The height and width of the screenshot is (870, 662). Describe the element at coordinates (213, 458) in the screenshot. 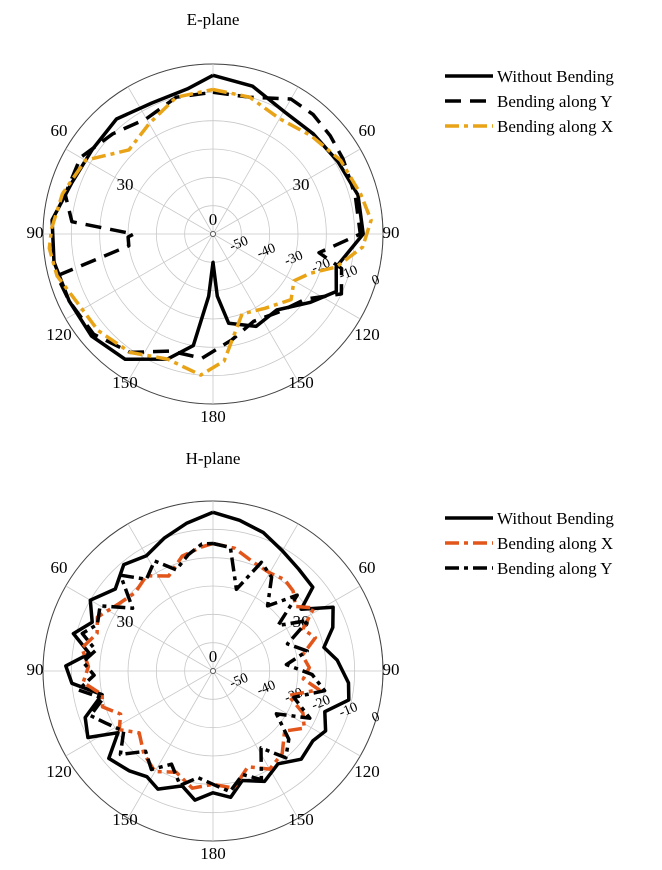

I see `chart-title: H-plane` at that location.